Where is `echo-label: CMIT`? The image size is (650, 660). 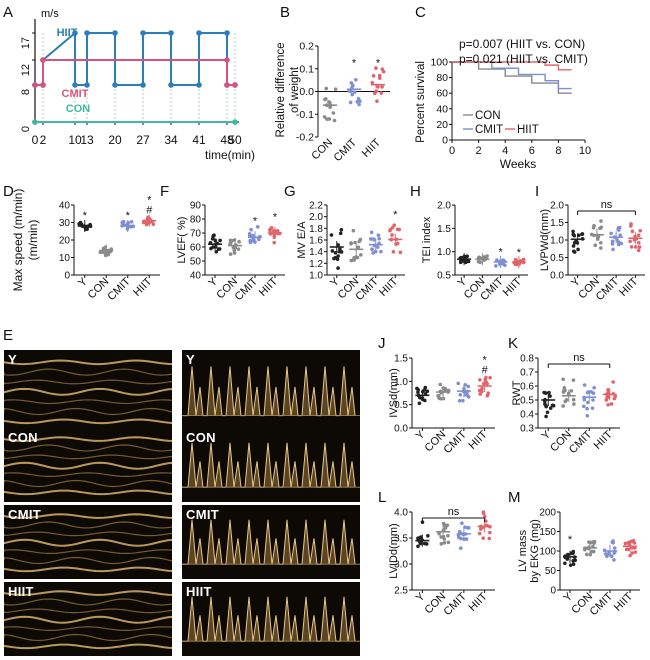 echo-label: CMIT is located at coordinates (24, 514).